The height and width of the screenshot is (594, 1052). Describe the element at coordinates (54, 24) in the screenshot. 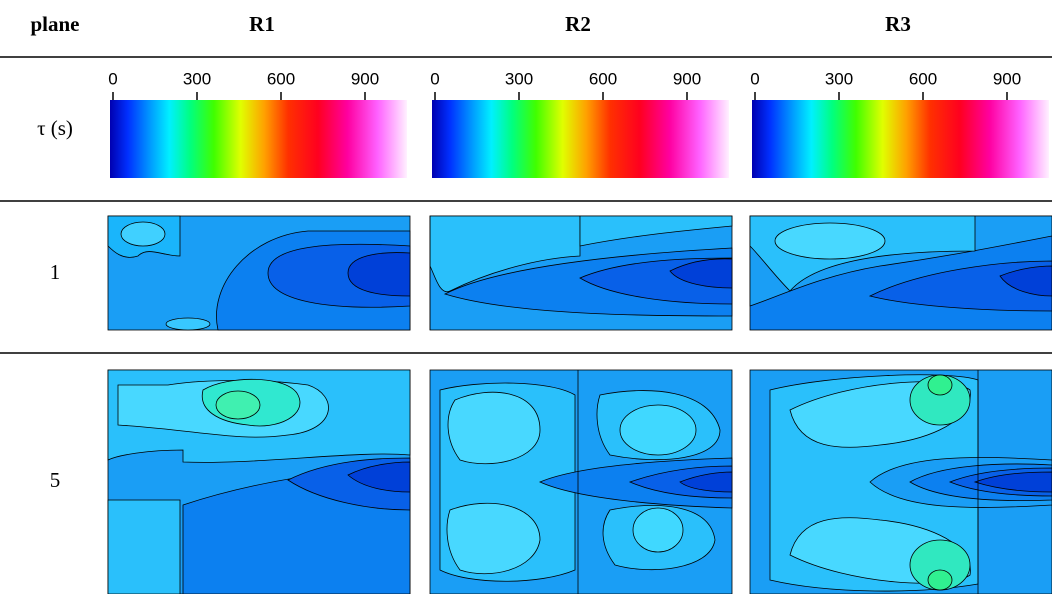

I see `header-plane: plane` at that location.